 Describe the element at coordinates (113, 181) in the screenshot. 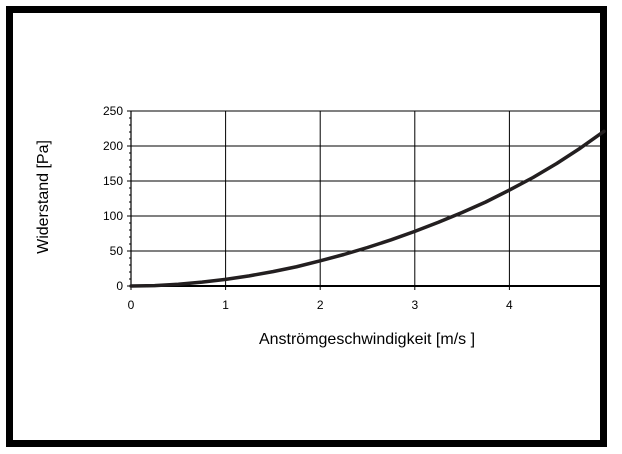

I see `y-tick-label: 150` at that location.